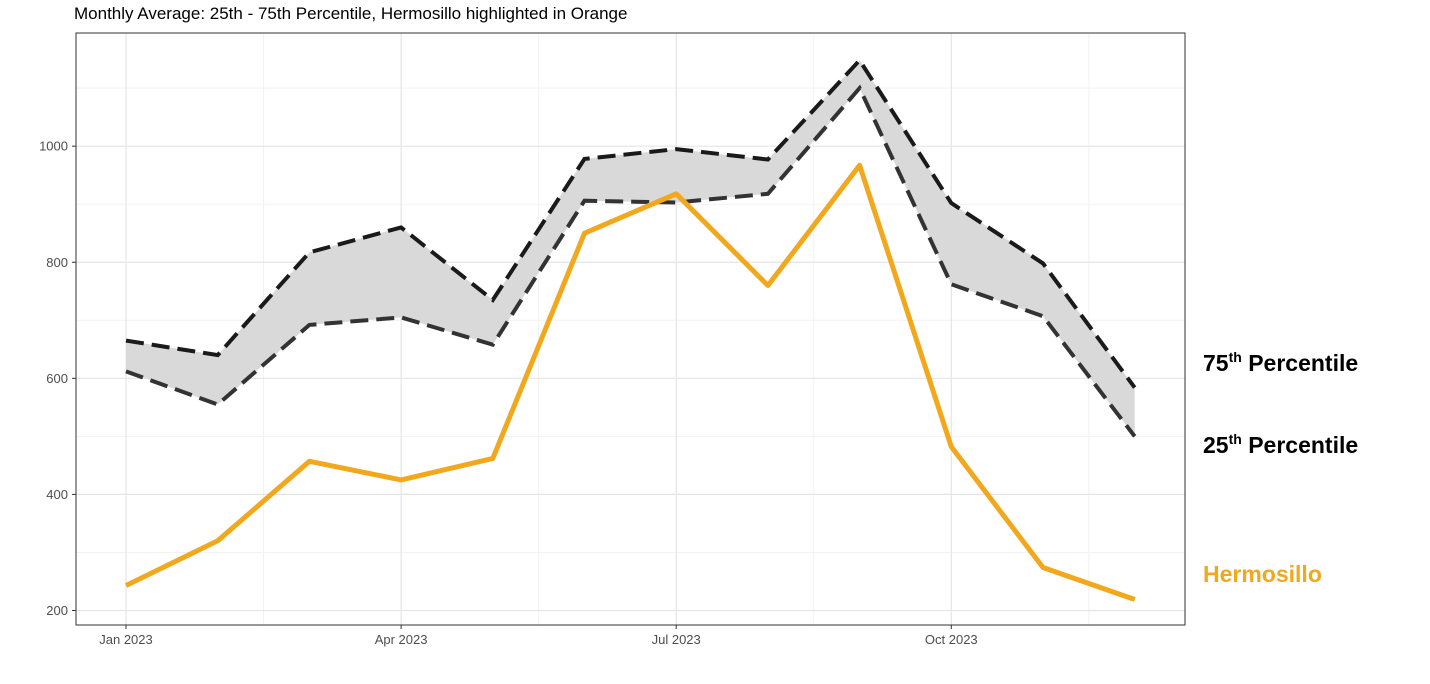 This screenshot has height=684, width=1430. Describe the element at coordinates (951, 639) in the screenshot. I see `x-tick-label: Oct 2023` at that location.